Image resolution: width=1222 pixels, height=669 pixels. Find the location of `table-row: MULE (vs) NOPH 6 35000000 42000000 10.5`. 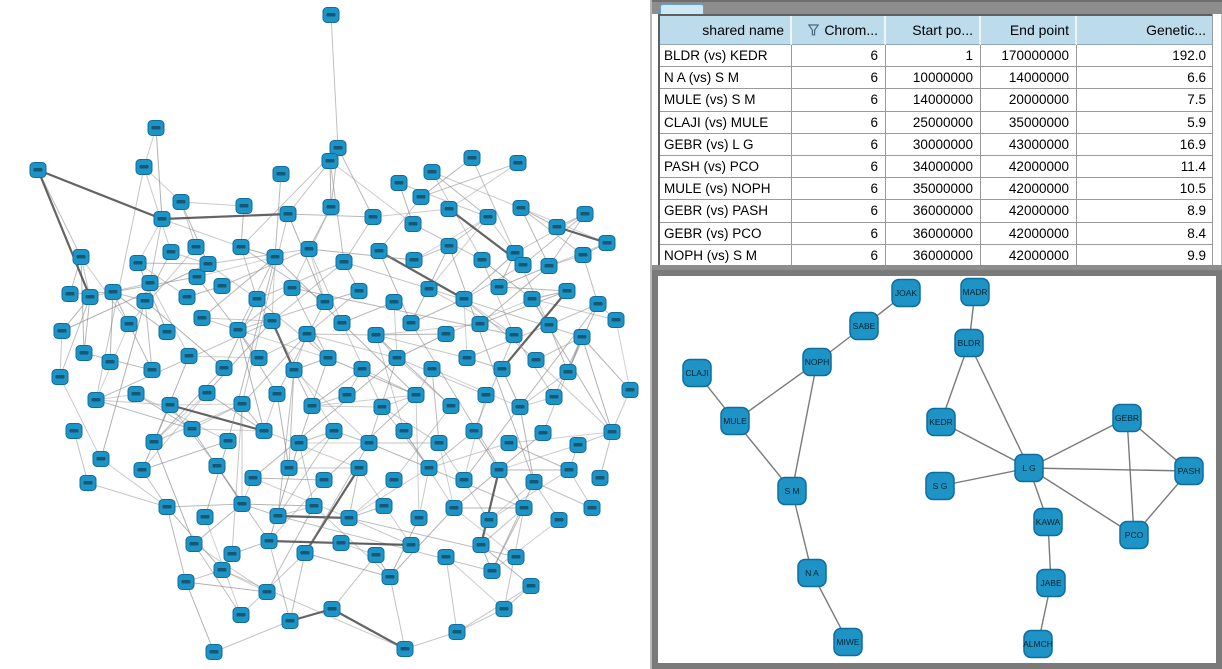

table-row: MULE (vs) NOPH 6 35000000 42000000 10.5 is located at coordinates (937, 189).